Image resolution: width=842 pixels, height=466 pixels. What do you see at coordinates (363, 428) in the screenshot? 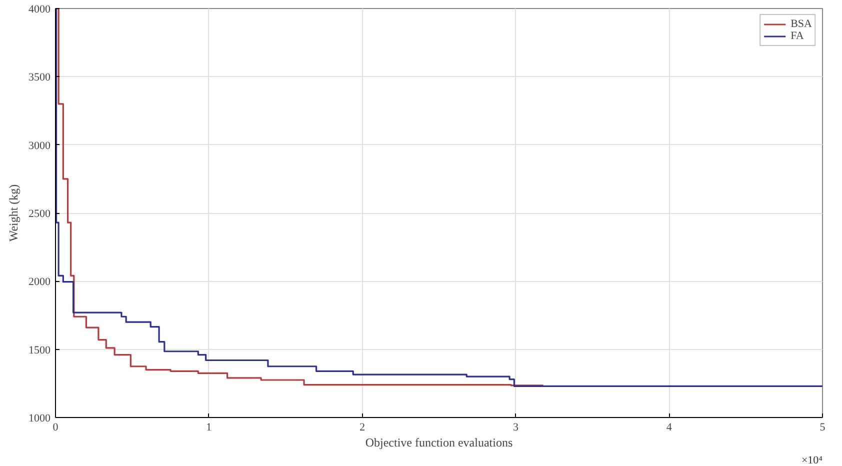
I see `x-tick-label: 2` at bounding box center [363, 428].